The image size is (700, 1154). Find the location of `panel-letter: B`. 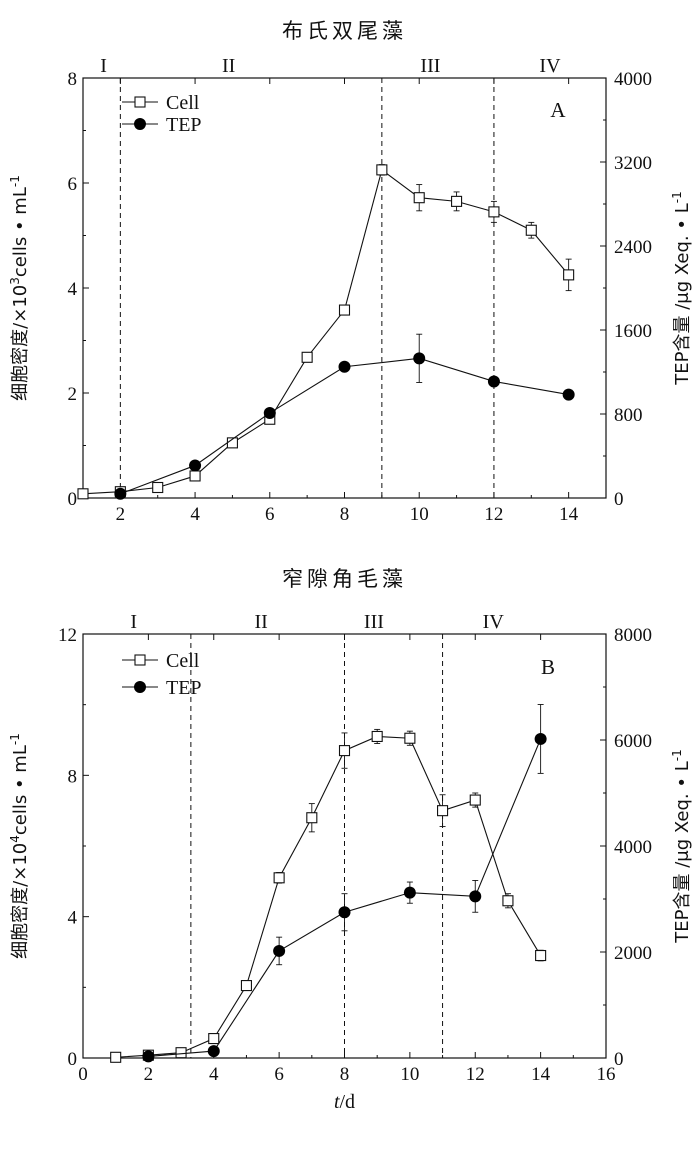

panel-letter: B is located at coordinates (548, 667).